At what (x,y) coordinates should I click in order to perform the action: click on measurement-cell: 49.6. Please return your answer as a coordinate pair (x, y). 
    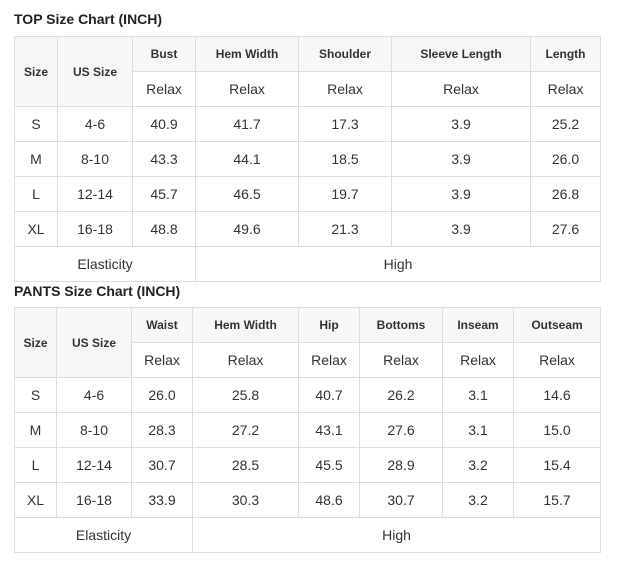
    Looking at the image, I should click on (247, 229).